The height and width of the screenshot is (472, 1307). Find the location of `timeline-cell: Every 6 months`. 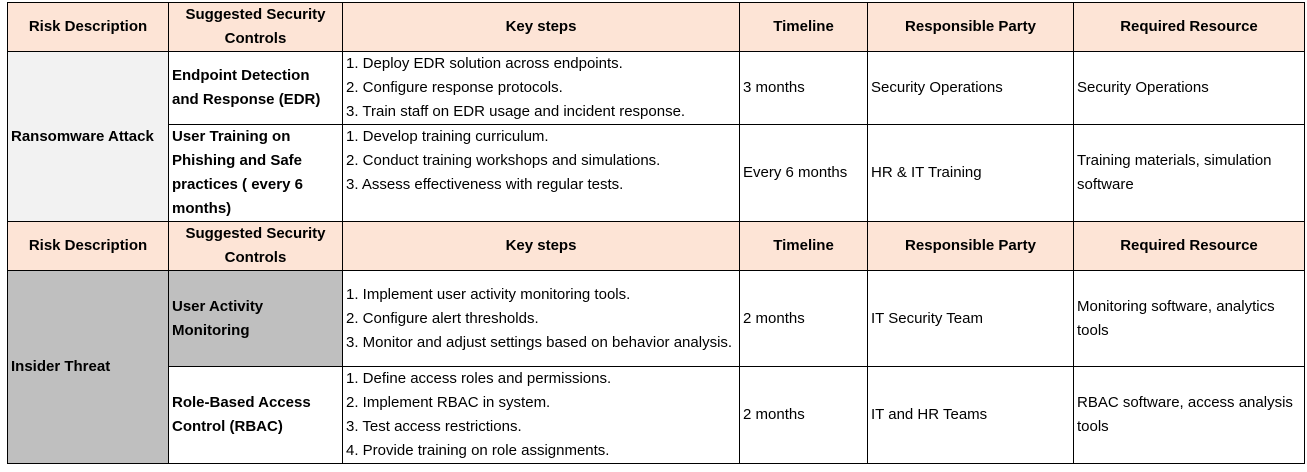

timeline-cell: Every 6 months is located at coordinates (803, 173).